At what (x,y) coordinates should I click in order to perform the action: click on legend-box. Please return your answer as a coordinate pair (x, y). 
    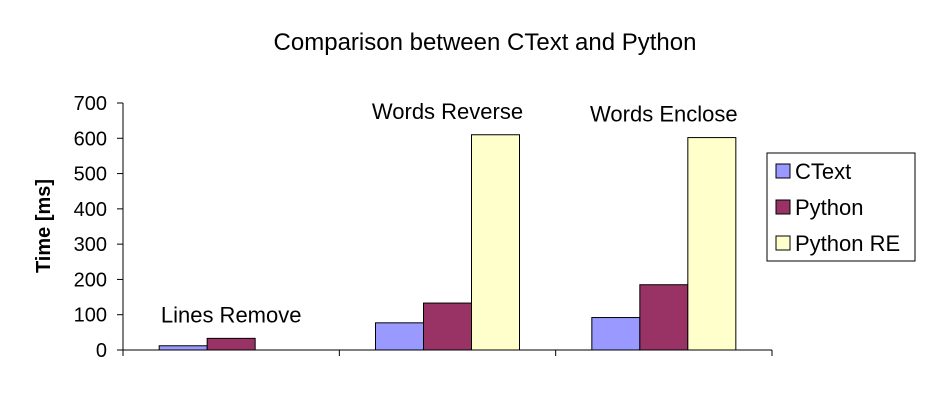
    Looking at the image, I should click on (841, 207).